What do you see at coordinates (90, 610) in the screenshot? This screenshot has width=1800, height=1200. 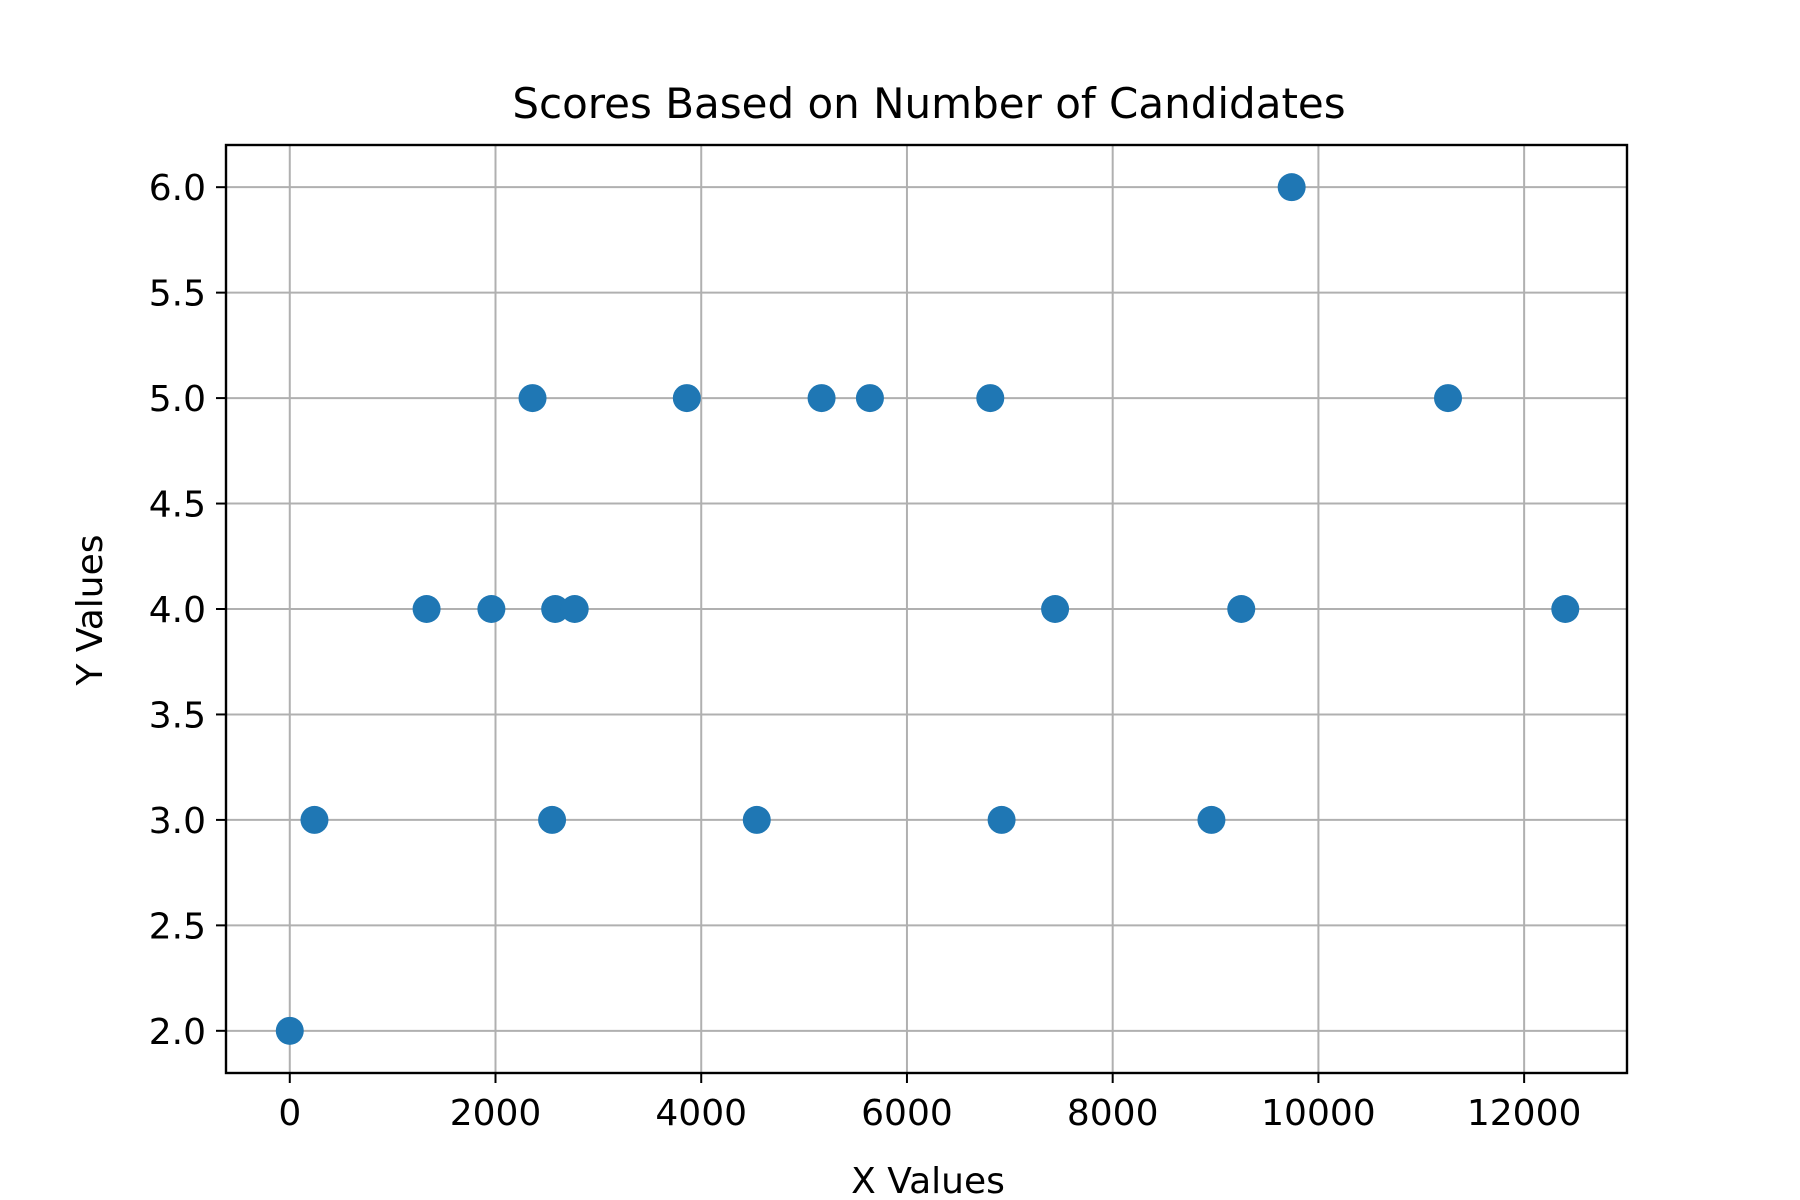 I see `y-axis-label: Y Values` at bounding box center [90, 610].